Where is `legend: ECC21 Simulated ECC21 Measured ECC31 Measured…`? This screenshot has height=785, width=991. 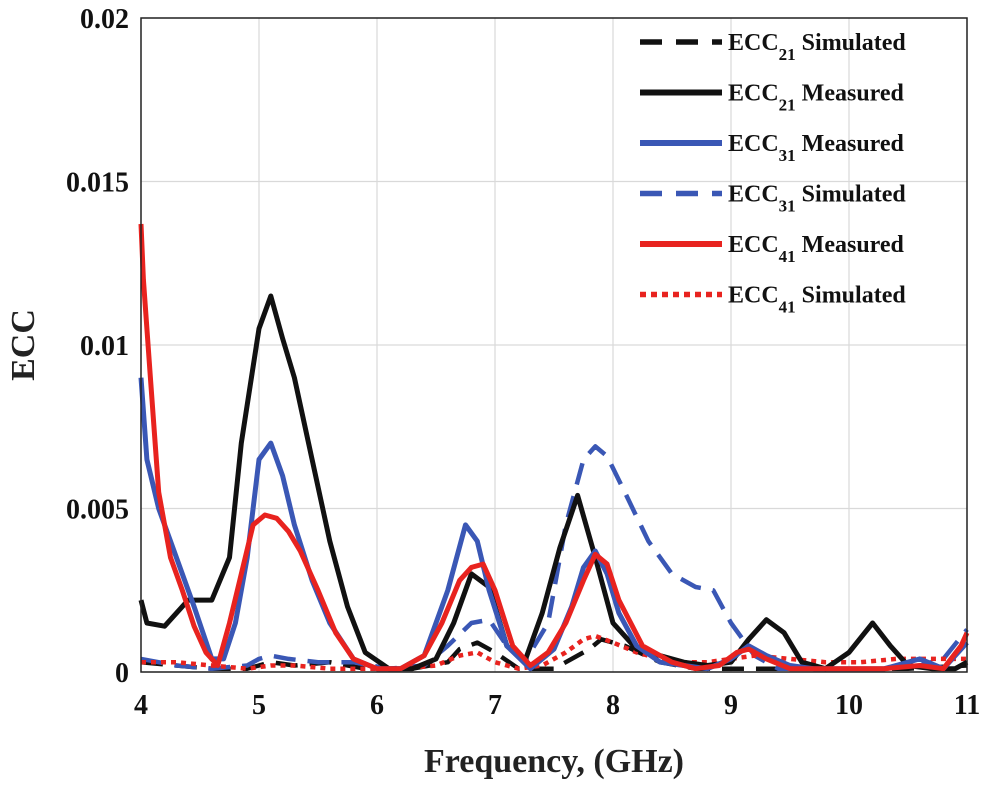
legend: ECC21 Simulated ECC21 Measured ECC31 Measured… is located at coordinates (773, 173).